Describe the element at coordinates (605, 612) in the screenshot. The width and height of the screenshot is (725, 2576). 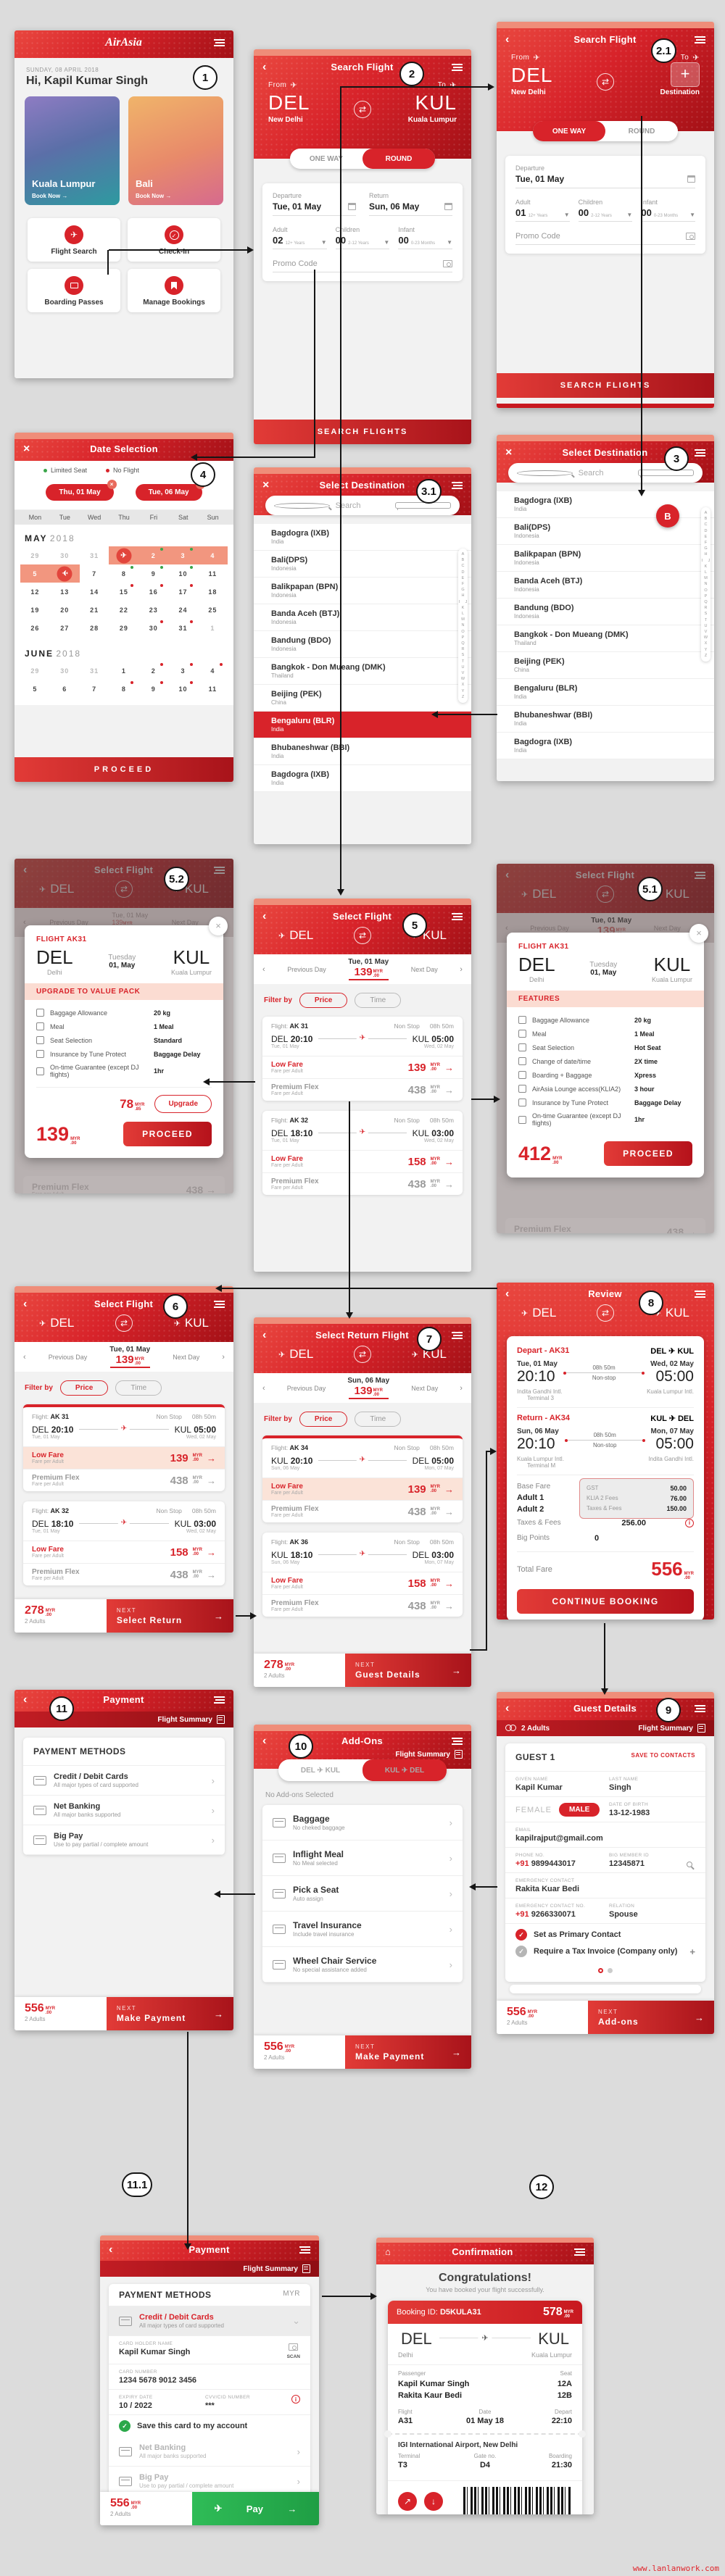
I see `destination-item: Bandung (BDO) Indonesia` at that location.